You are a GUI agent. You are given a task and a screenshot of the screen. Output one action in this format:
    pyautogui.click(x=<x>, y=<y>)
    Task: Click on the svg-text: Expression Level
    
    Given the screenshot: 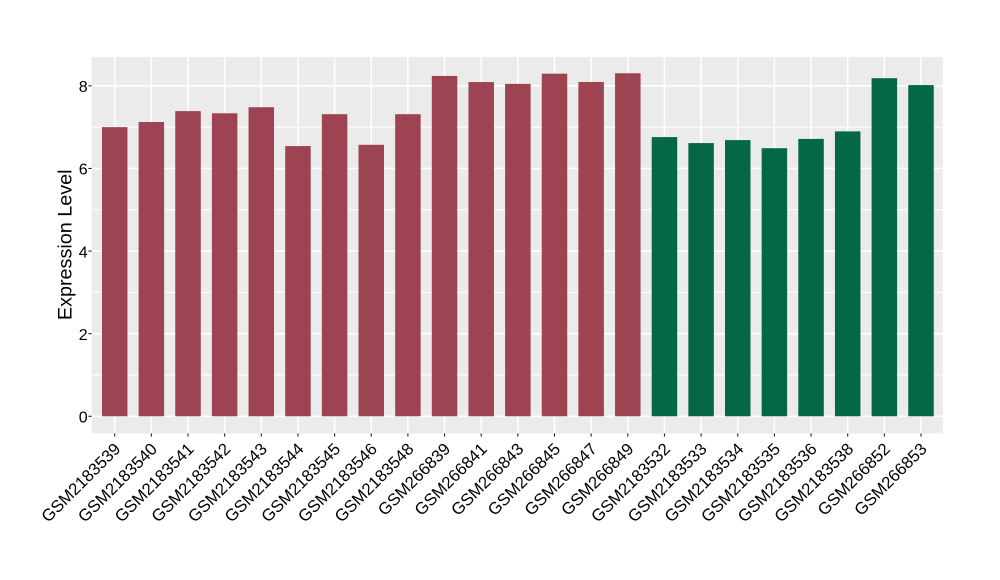 What is the action you would take?
    pyautogui.click(x=65, y=244)
    